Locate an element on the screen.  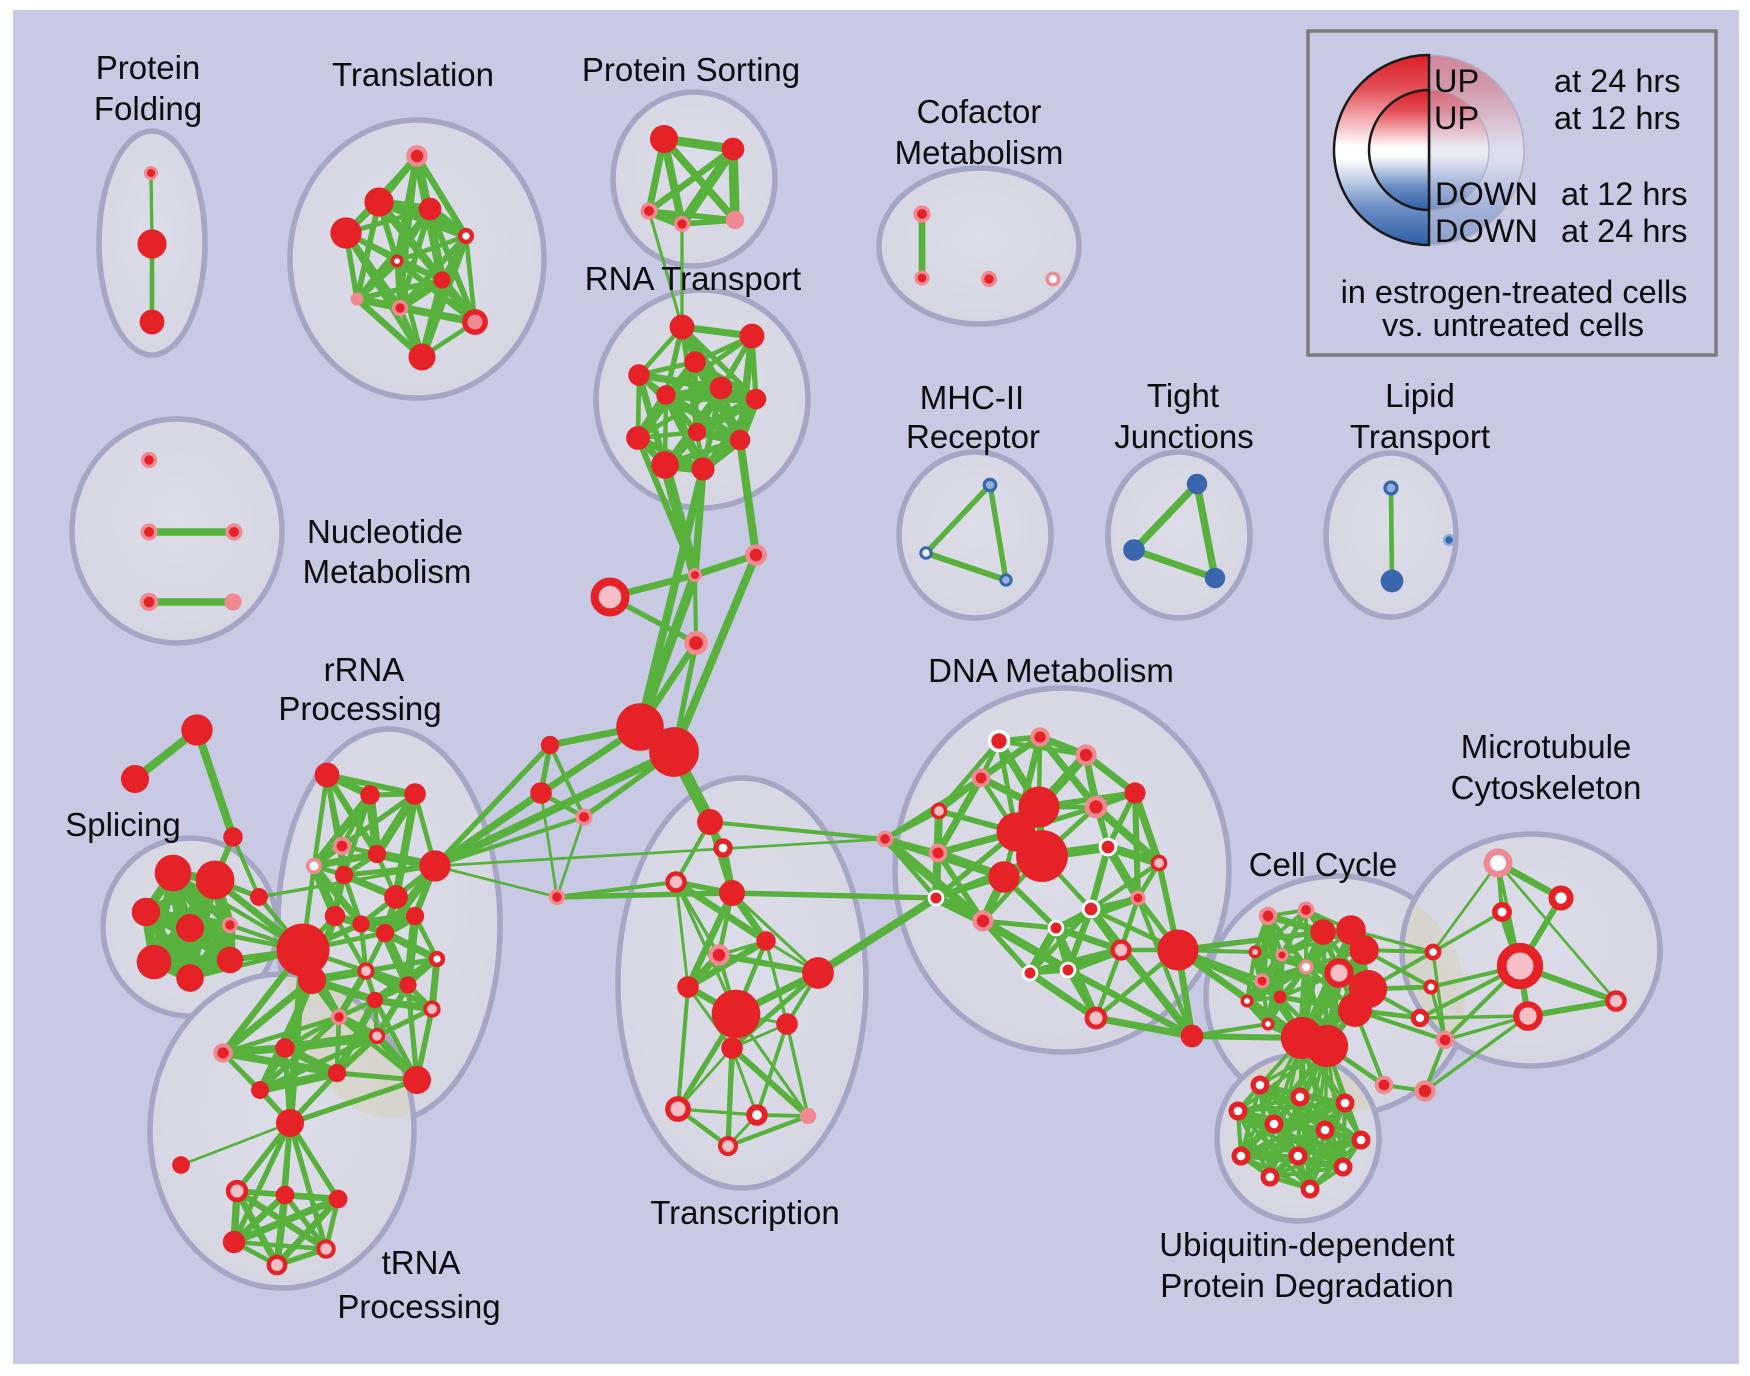
svg-text: Protein Degradation is located at coordinates (1307, 1285).